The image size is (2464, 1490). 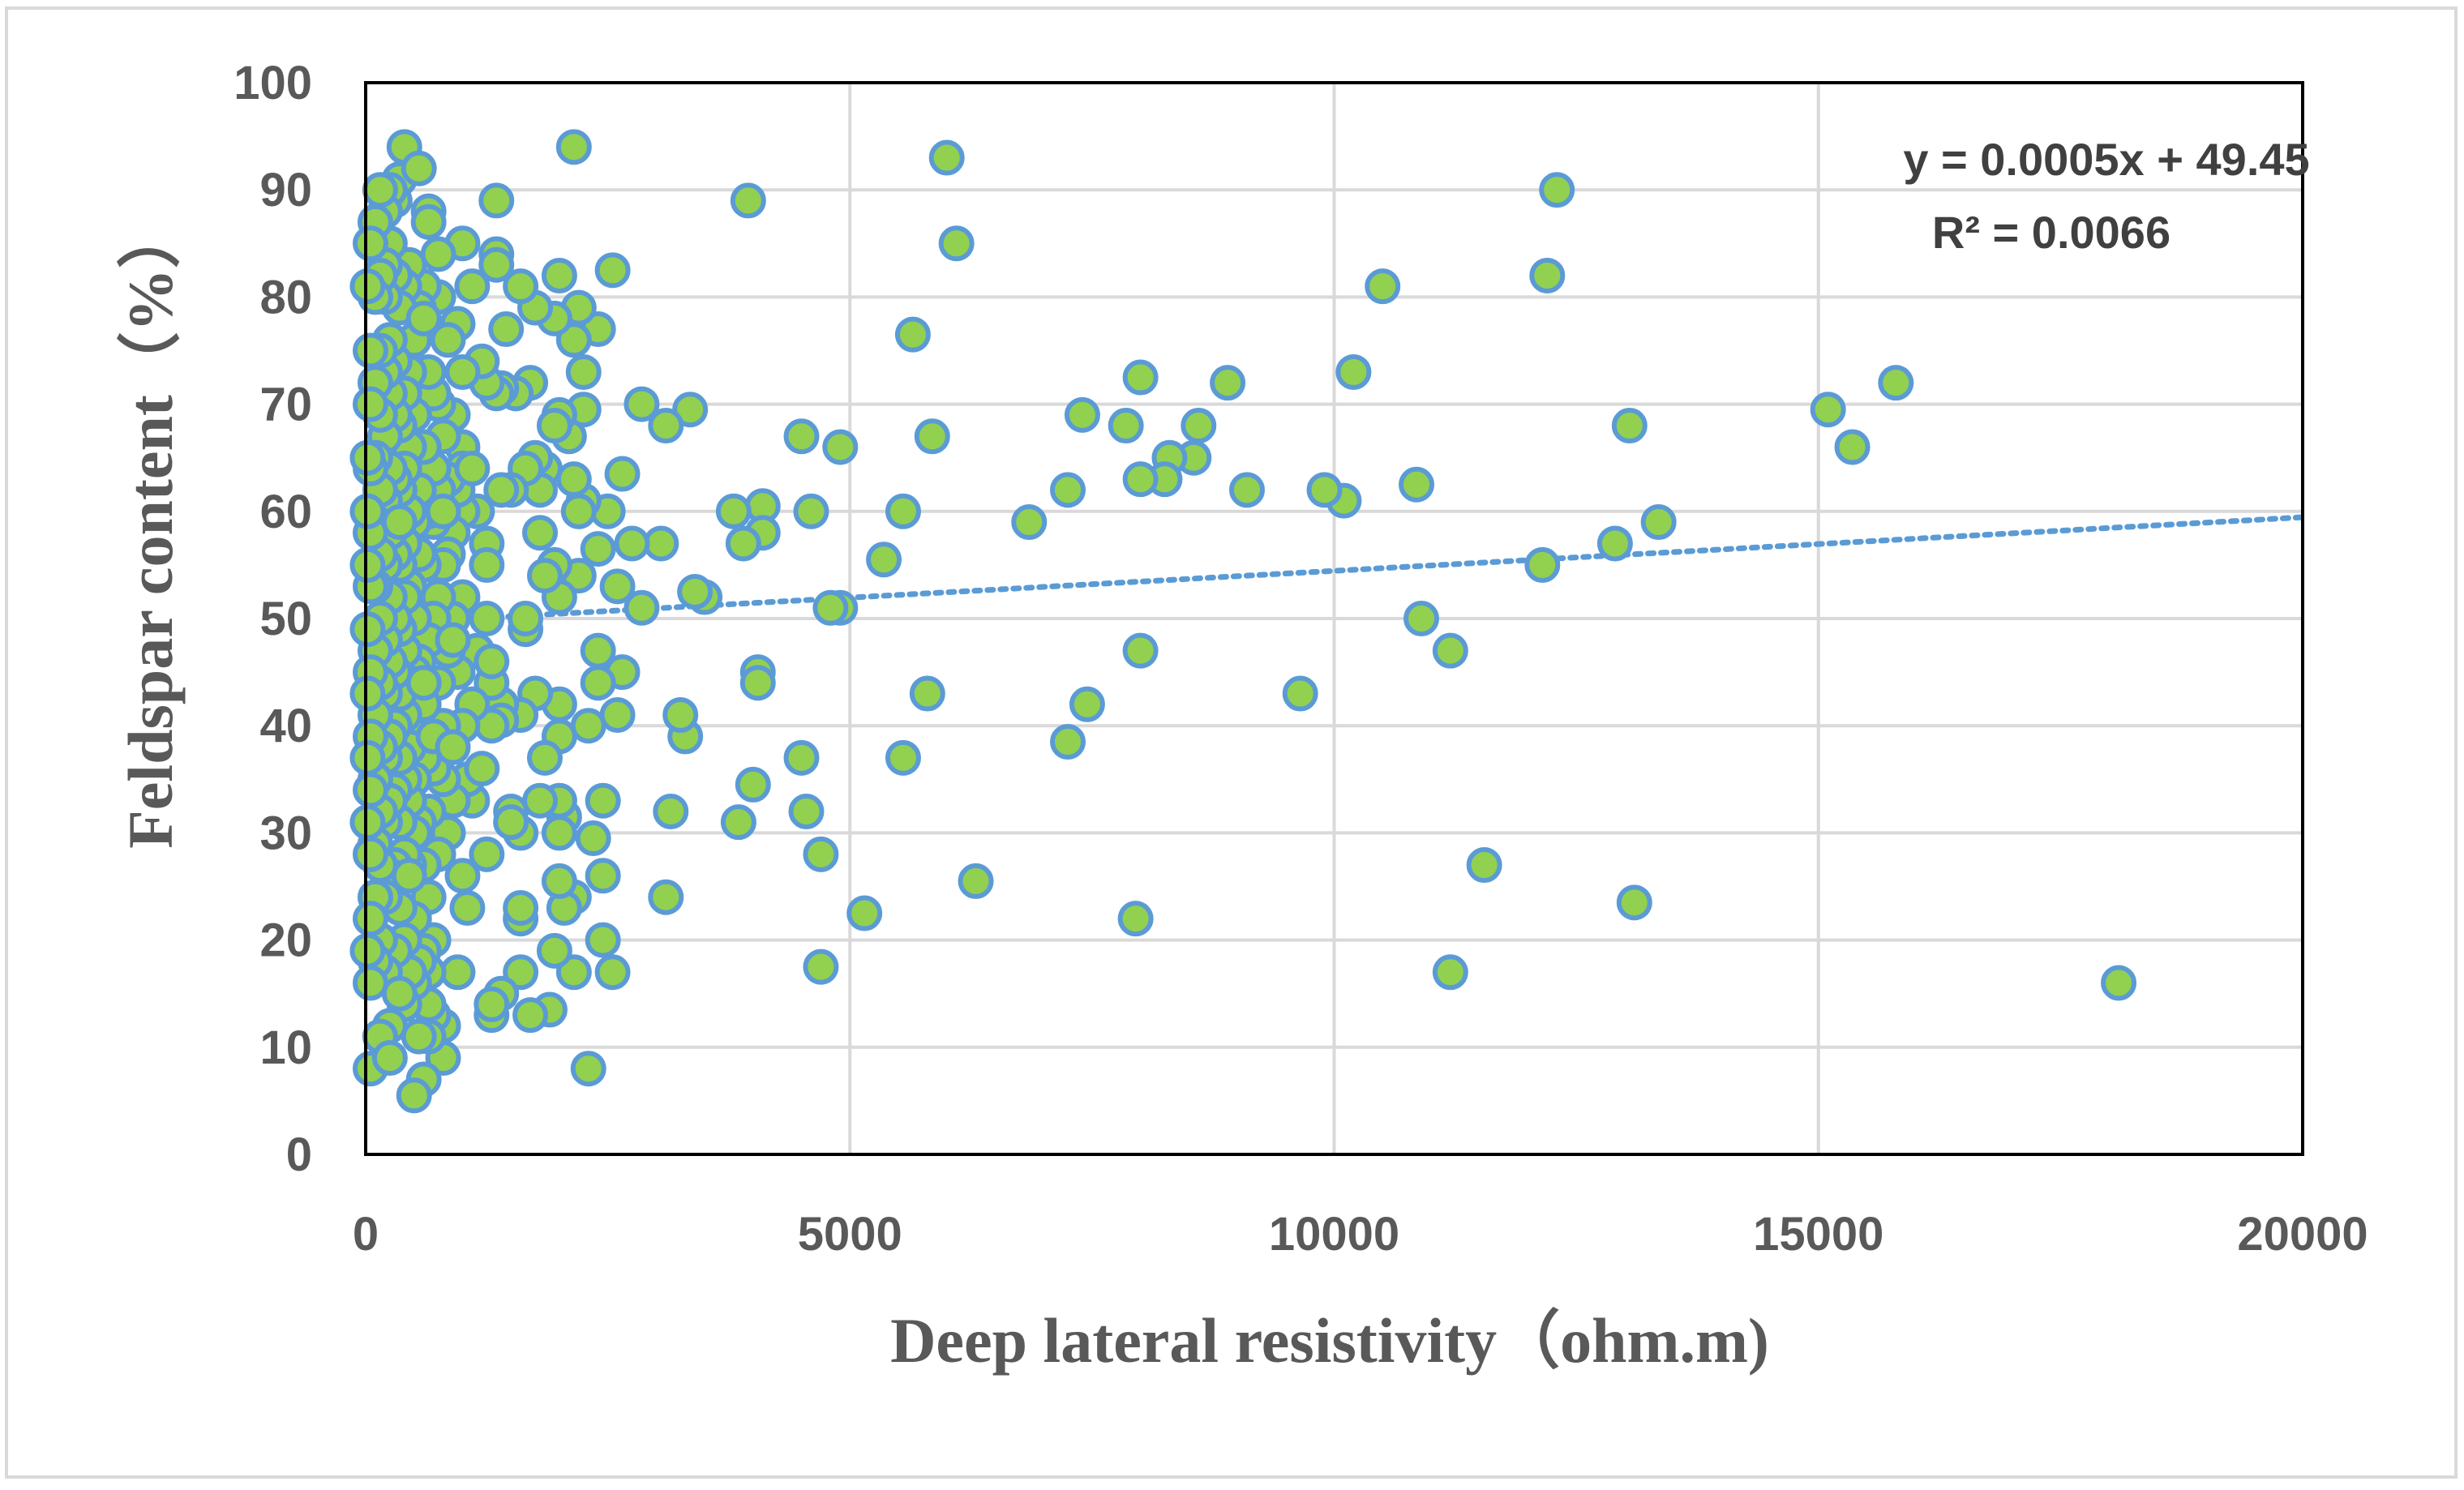 What do you see at coordinates (2106, 159) in the screenshot?
I see `trendline-equation: y = 0.0005x + 49.45` at bounding box center [2106, 159].